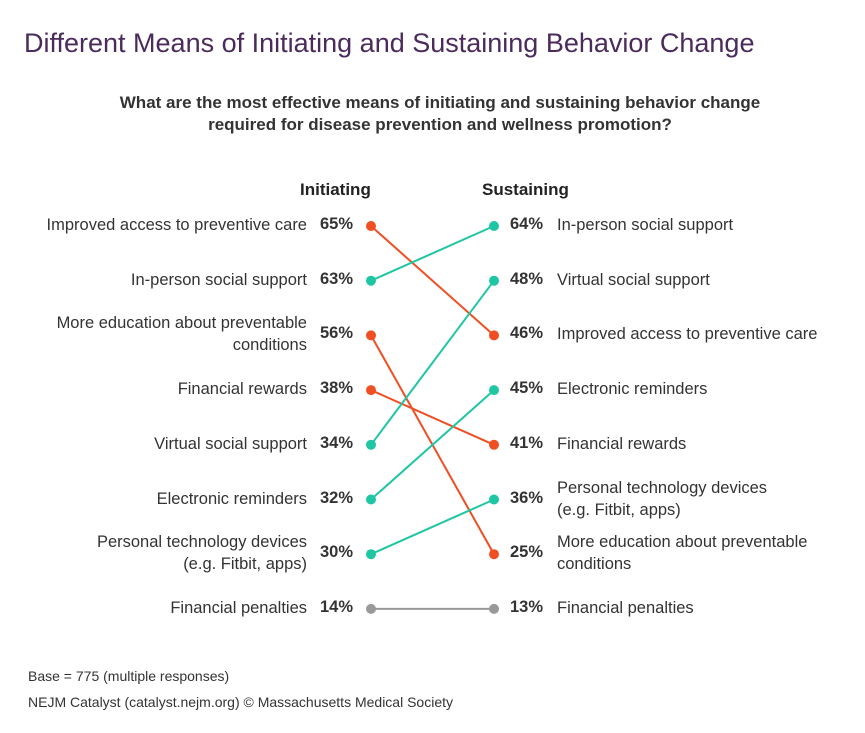 This screenshot has height=733, width=865. Describe the element at coordinates (335, 189) in the screenshot. I see `initiating-column-header: Initiating` at that location.